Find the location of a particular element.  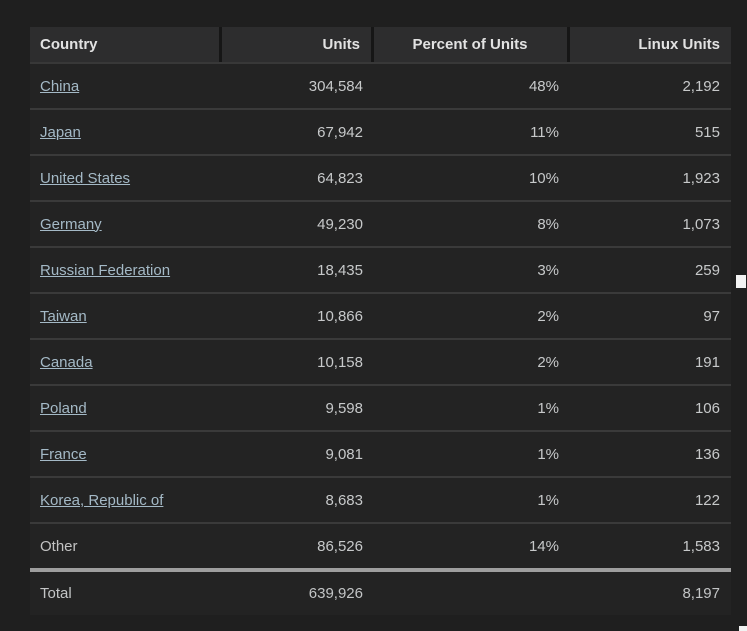

table-row: Other 86,526 14% 1,583 is located at coordinates (380, 545).